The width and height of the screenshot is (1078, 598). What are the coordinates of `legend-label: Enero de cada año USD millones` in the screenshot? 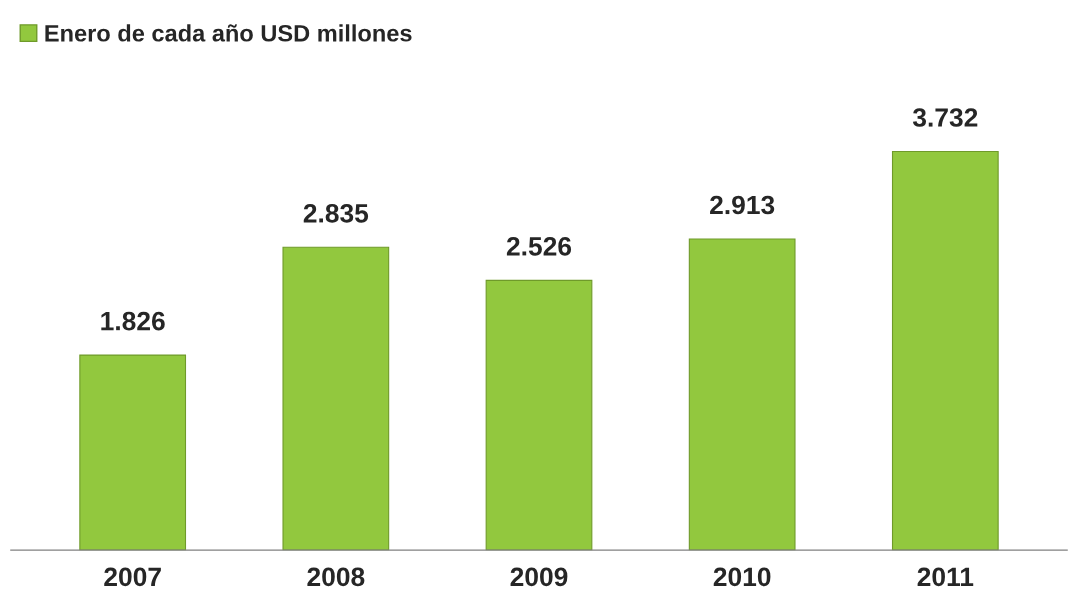 It's located at (228, 33).